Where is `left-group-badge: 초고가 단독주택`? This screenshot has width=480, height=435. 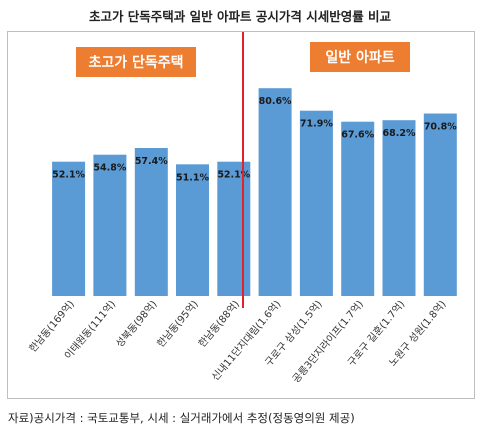
left-group-badge: 초고가 단독주택 is located at coordinates (136, 62).